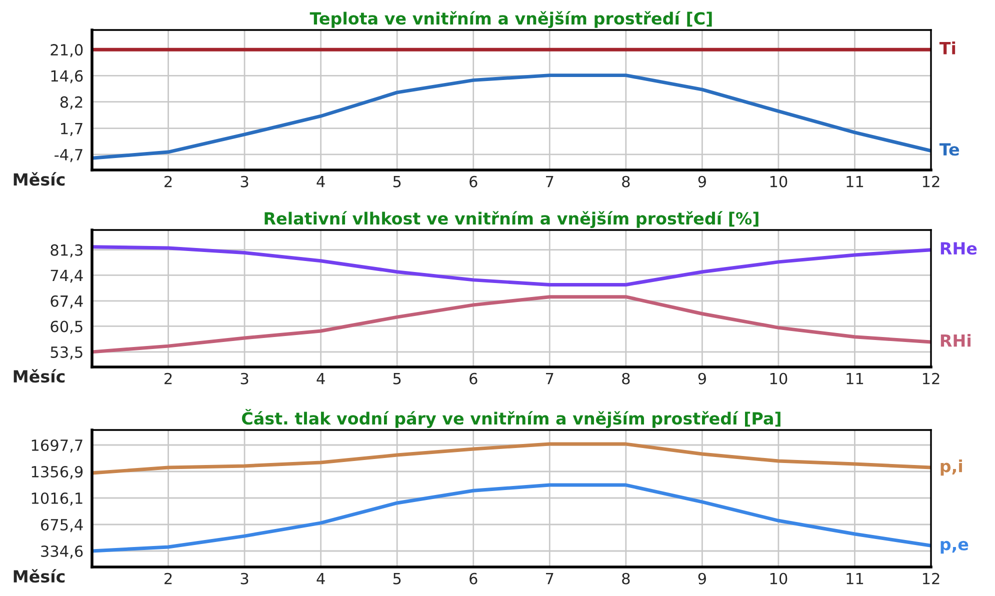 Image resolution: width=995 pixels, height=596 pixels. Describe the element at coordinates (71, 103) in the screenshot. I see `y-tick-label: 8,2` at that location.